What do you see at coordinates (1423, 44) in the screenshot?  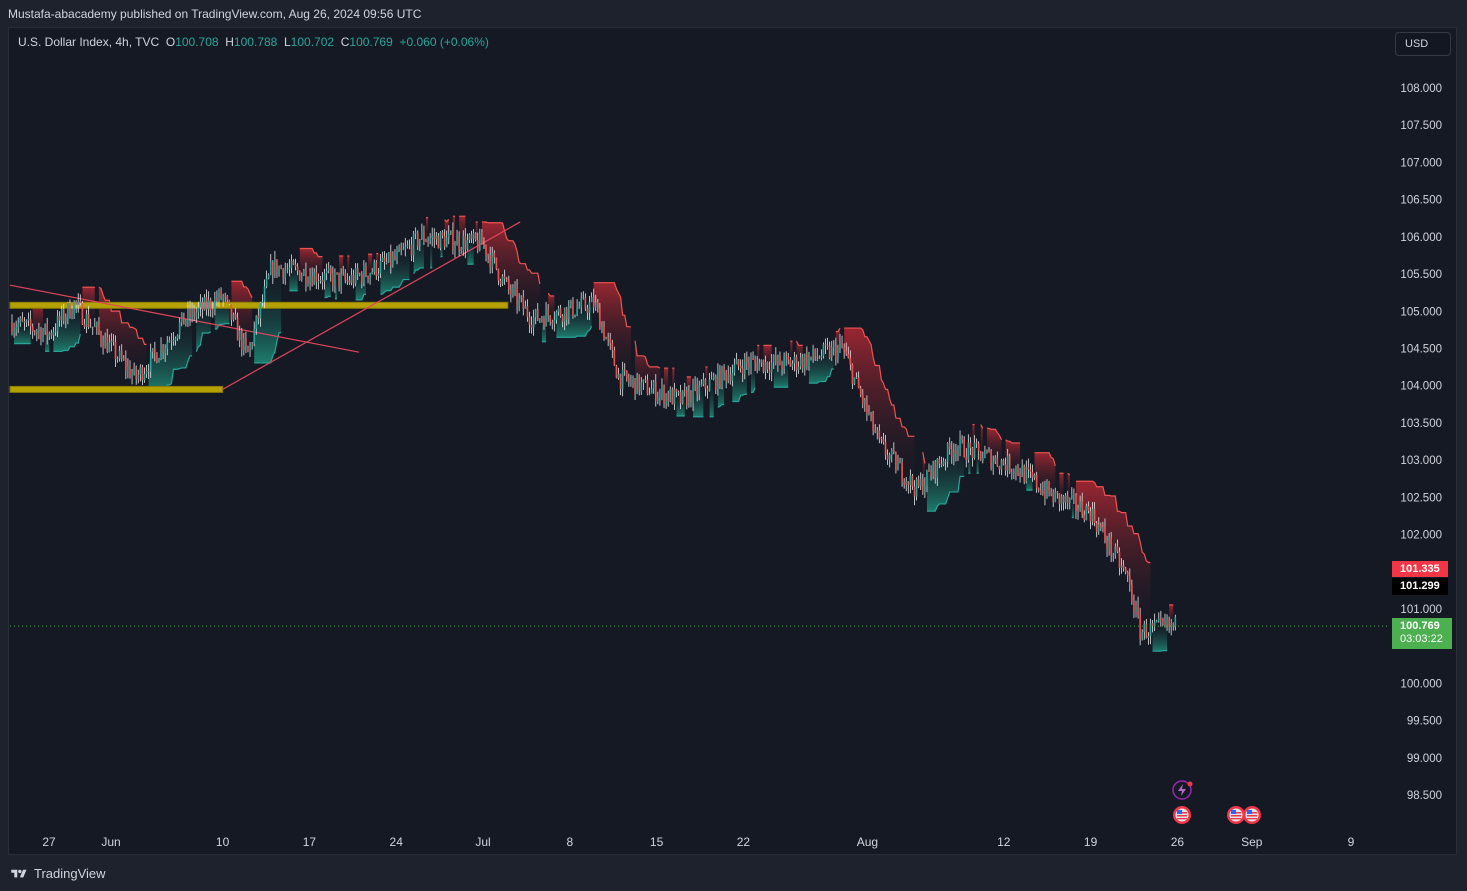 I see `currency-button: USD` at bounding box center [1423, 44].